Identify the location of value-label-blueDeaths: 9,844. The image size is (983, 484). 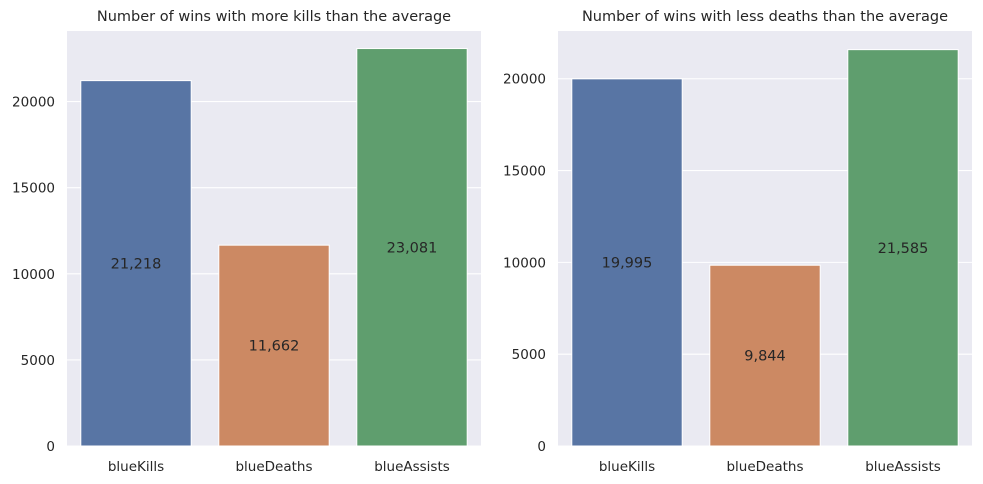
(765, 357).